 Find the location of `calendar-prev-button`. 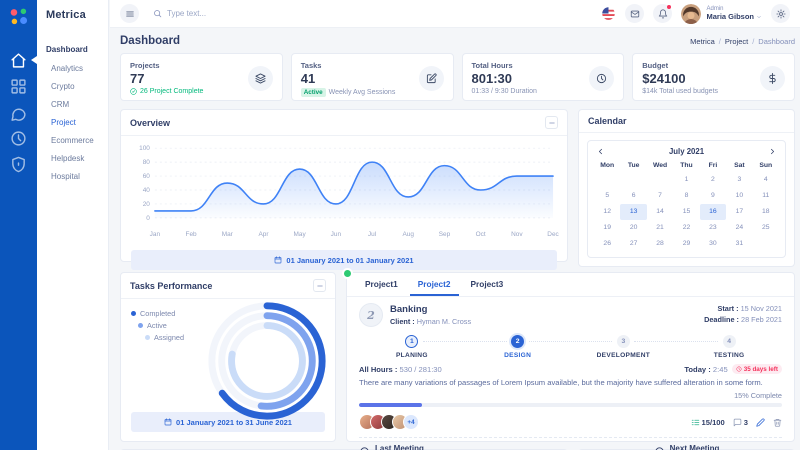

calendar-prev-button is located at coordinates (600, 151).